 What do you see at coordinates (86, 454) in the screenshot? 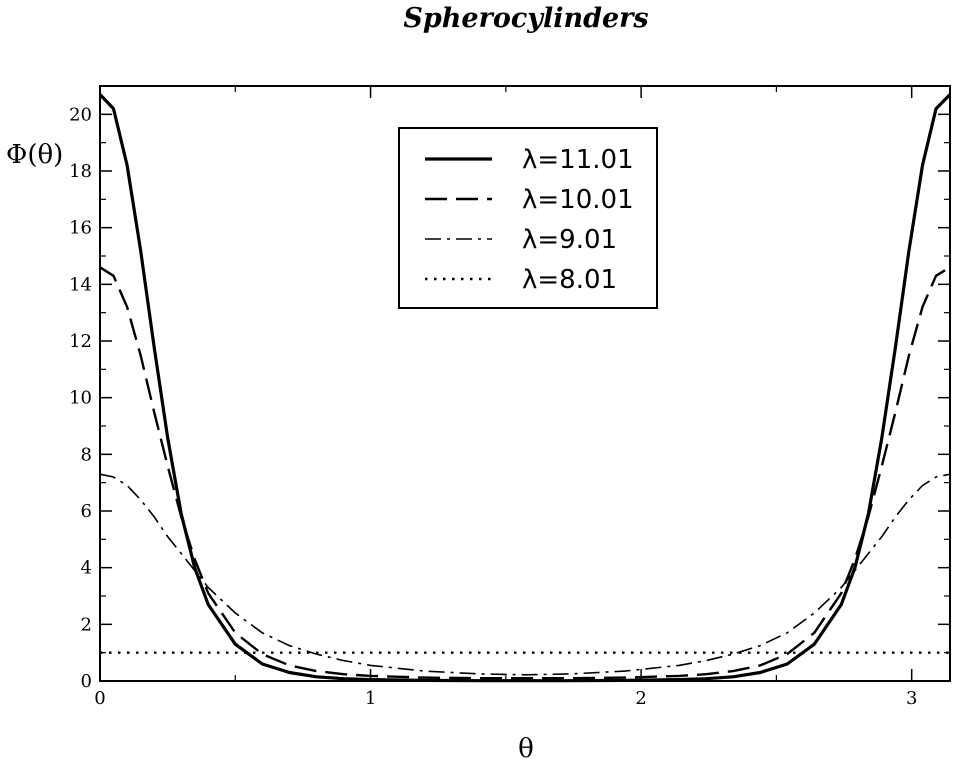
I see `y-tick-label: 8` at bounding box center [86, 454].